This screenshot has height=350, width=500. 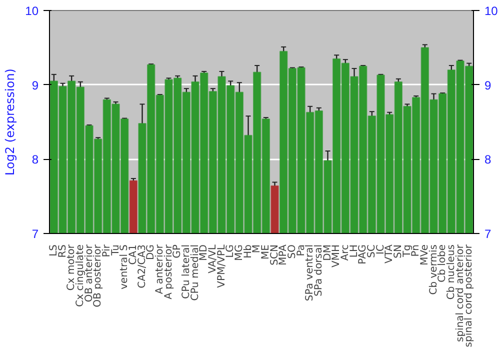 What do you see at coordinates (80, 275) in the screenshot?
I see `x-tick-label: Cx cingulate` at bounding box center [80, 275].